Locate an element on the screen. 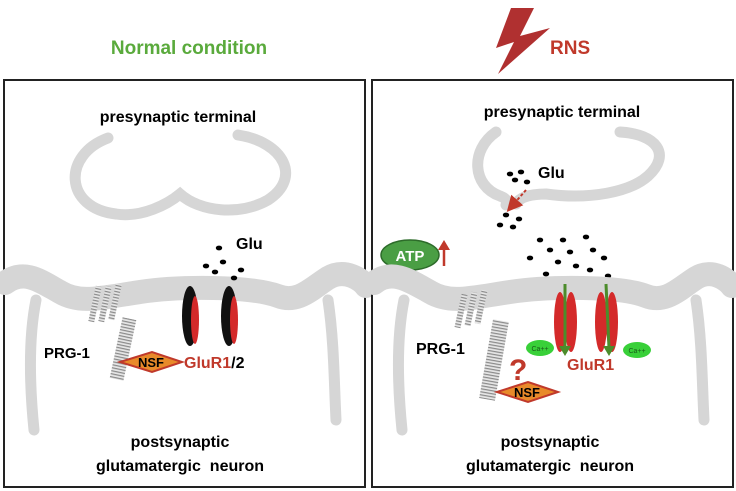 Image resolution: width=736 pixels, height=491 pixels. left-postsynaptic-membrane-left-arm is located at coordinates (33, 365).